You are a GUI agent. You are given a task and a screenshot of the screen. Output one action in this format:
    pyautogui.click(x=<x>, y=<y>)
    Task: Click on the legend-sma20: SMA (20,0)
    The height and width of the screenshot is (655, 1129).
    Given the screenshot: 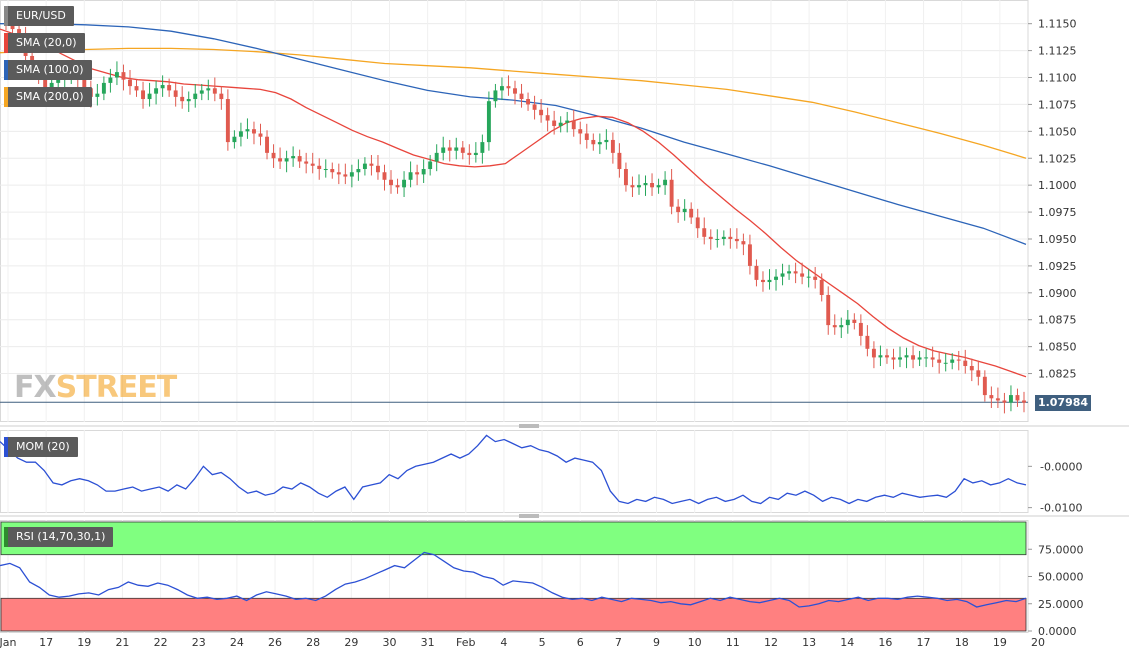 What is the action you would take?
    pyautogui.click(x=44, y=43)
    